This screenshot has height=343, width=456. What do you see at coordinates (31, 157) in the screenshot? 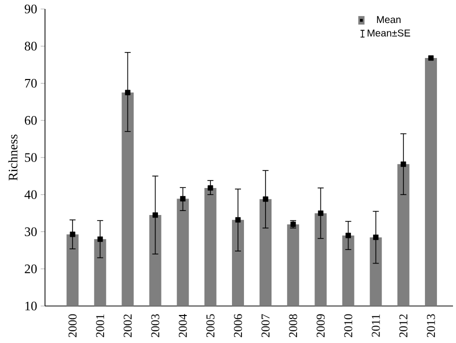
I see `y-tick-label: 50` at bounding box center [31, 157].